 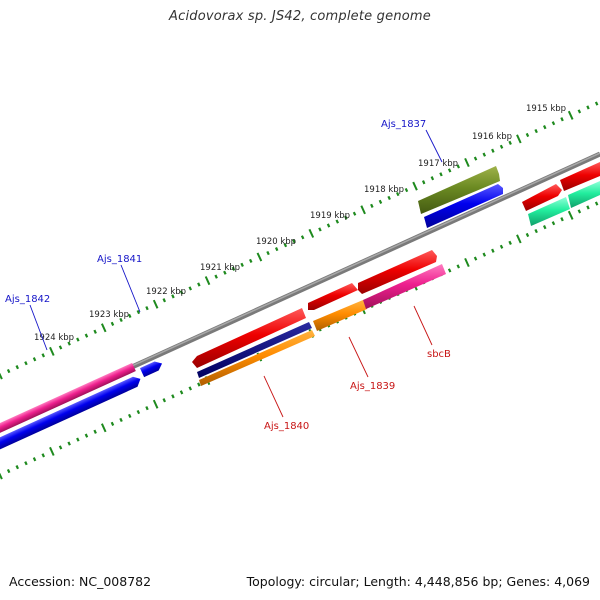 What do you see at coordinates (542, 197) in the screenshot?
I see `gene-red-far-right` at bounding box center [542, 197].